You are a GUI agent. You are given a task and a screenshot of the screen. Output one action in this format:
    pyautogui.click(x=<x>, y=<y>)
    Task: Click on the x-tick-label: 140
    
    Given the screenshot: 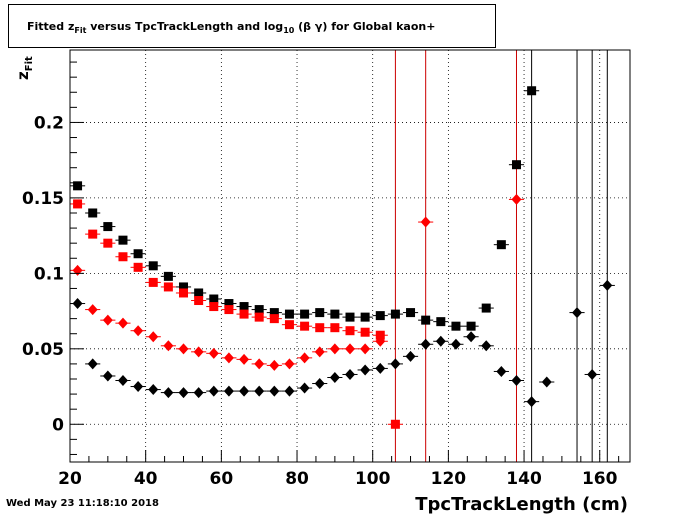 What is the action you would take?
    pyautogui.click(x=524, y=479)
    